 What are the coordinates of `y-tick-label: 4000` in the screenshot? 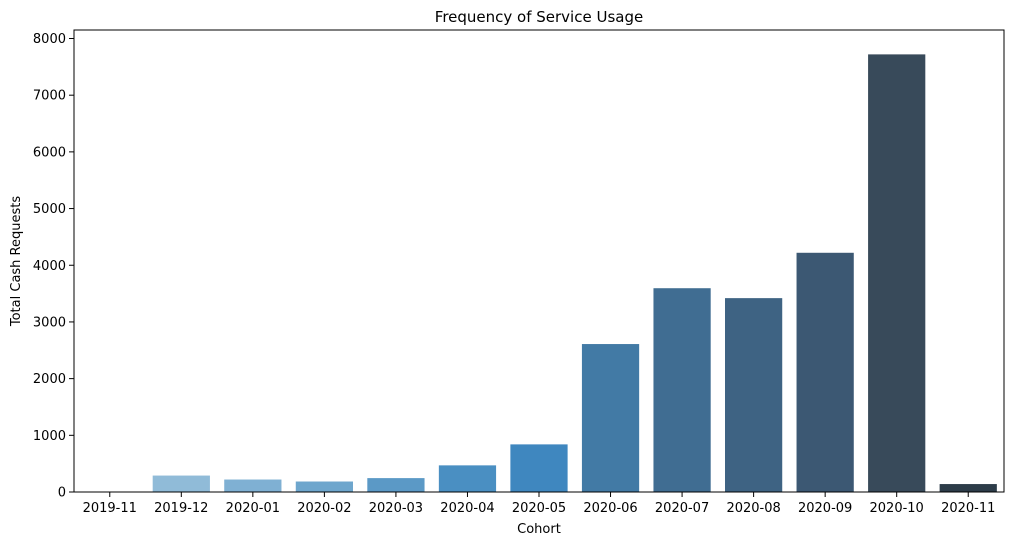 It's located at (49, 266).